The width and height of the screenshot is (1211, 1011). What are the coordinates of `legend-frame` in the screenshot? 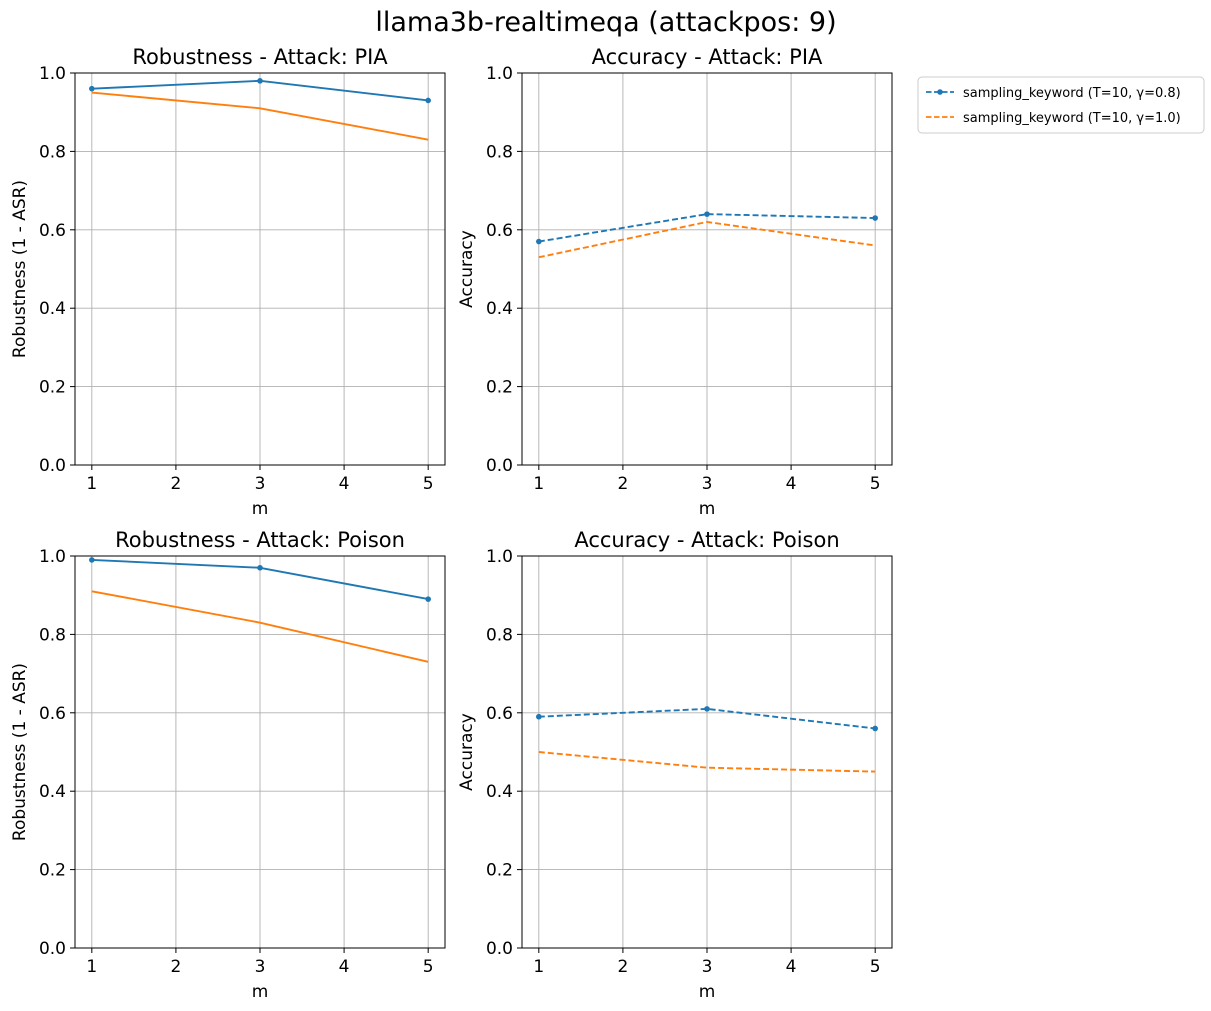 It's located at (1061, 105).